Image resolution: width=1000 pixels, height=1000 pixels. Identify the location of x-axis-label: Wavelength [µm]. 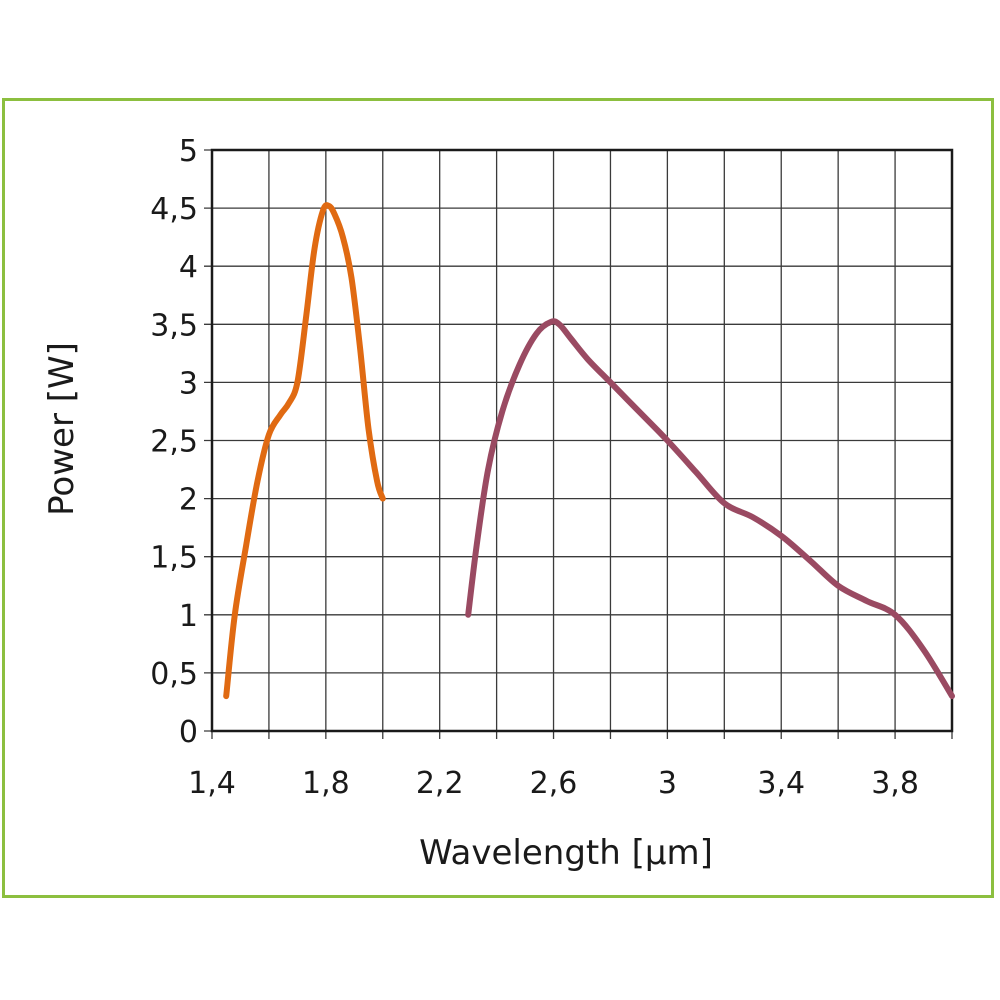
(566, 853).